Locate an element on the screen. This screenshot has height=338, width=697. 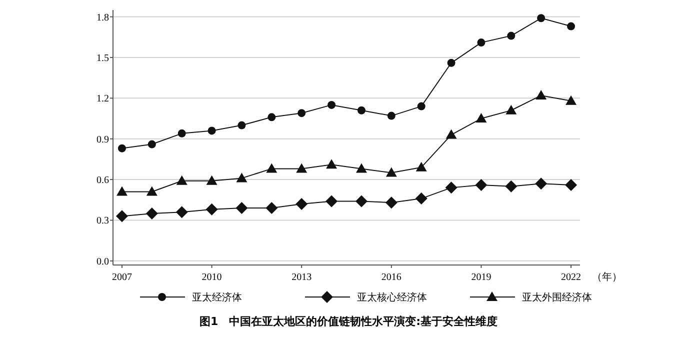
x-tick-label: 2016 is located at coordinates (391, 277).